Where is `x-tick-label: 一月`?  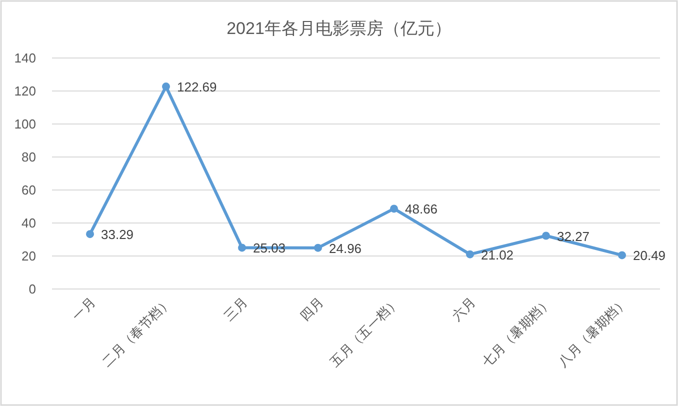 x-tick-label: 一月 is located at coordinates (83, 309).